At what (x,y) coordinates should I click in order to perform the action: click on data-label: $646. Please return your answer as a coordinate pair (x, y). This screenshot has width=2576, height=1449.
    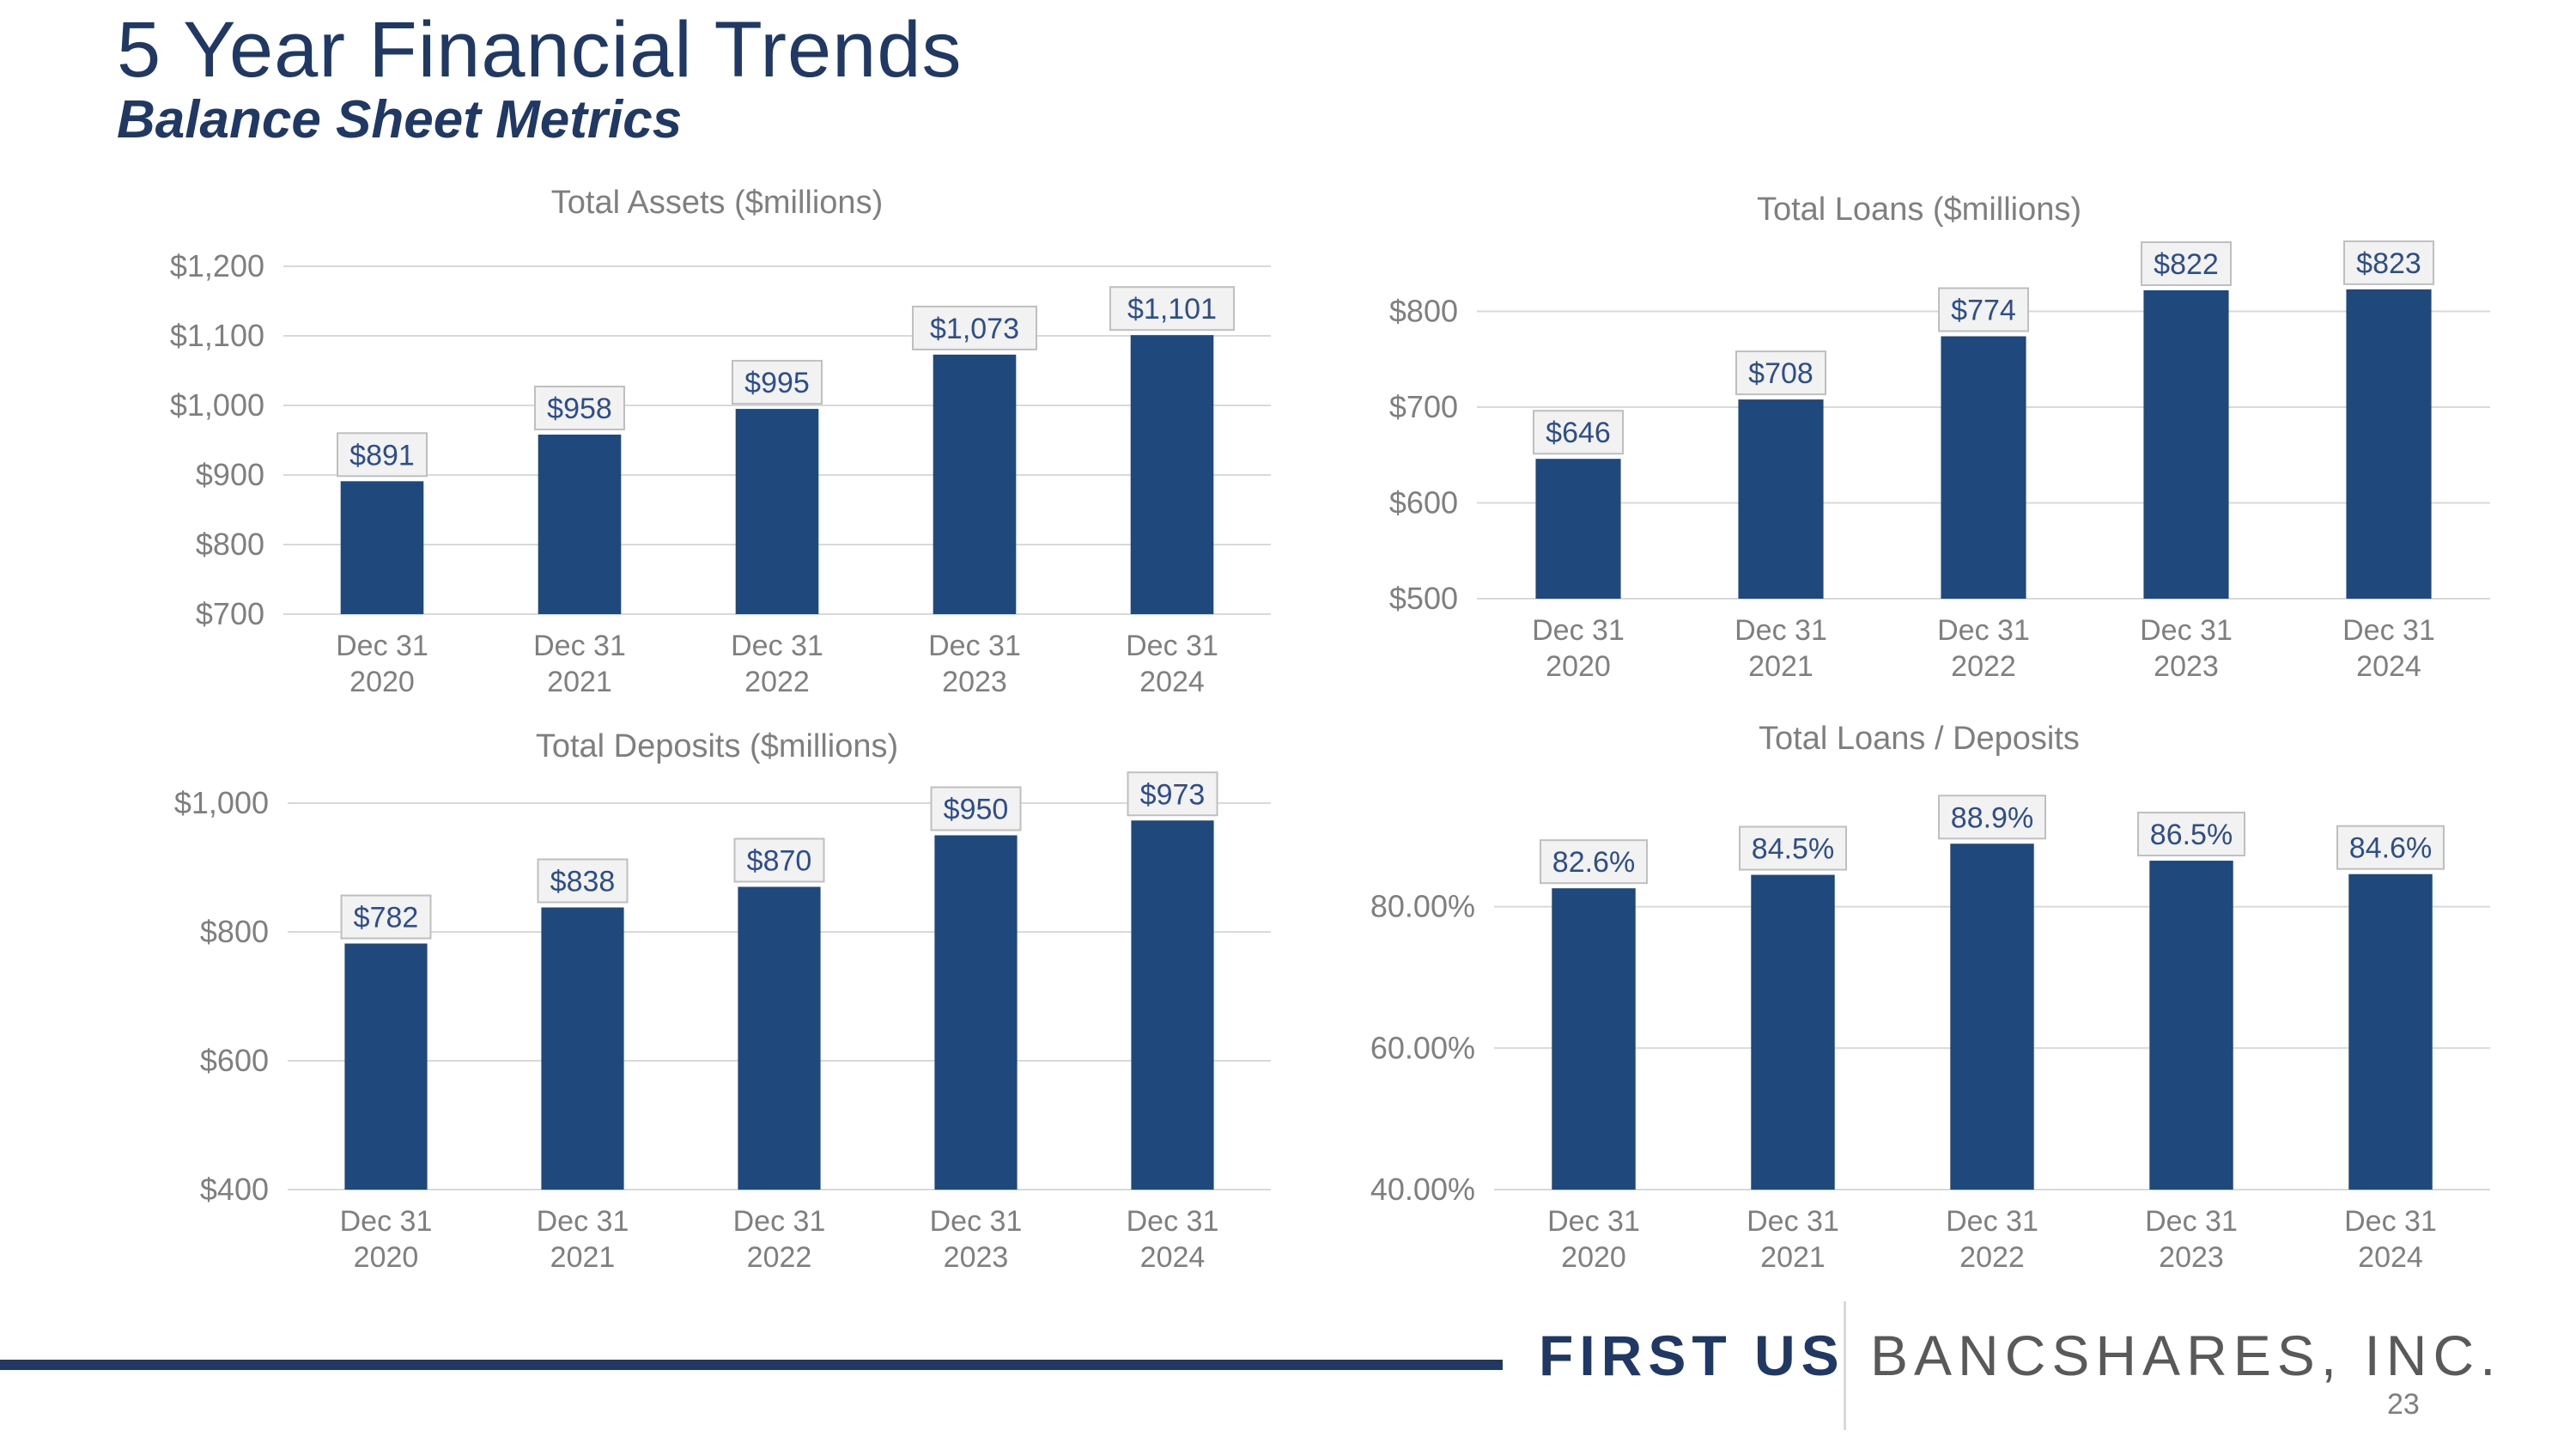
    Looking at the image, I should click on (1579, 433).